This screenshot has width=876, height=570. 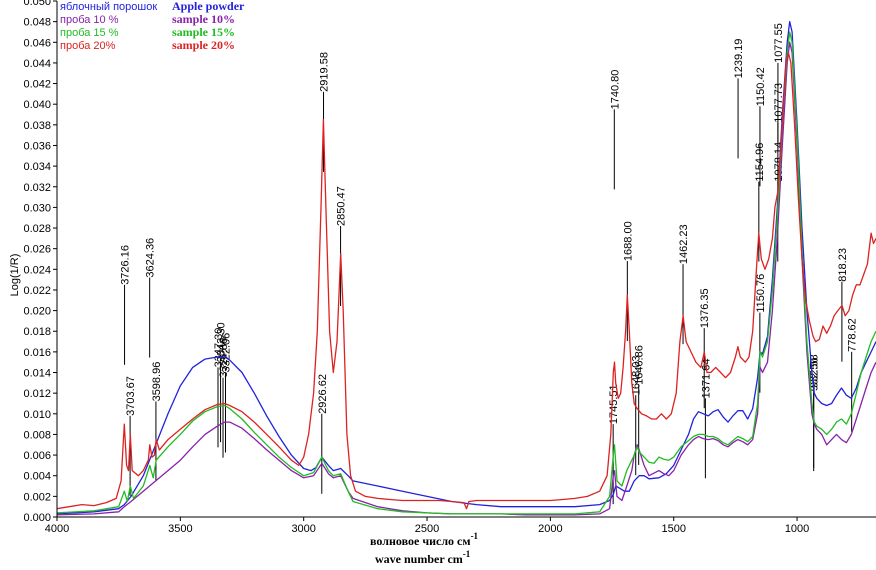 I want to click on y-tick-label: 0.026, so click(x=37, y=250).